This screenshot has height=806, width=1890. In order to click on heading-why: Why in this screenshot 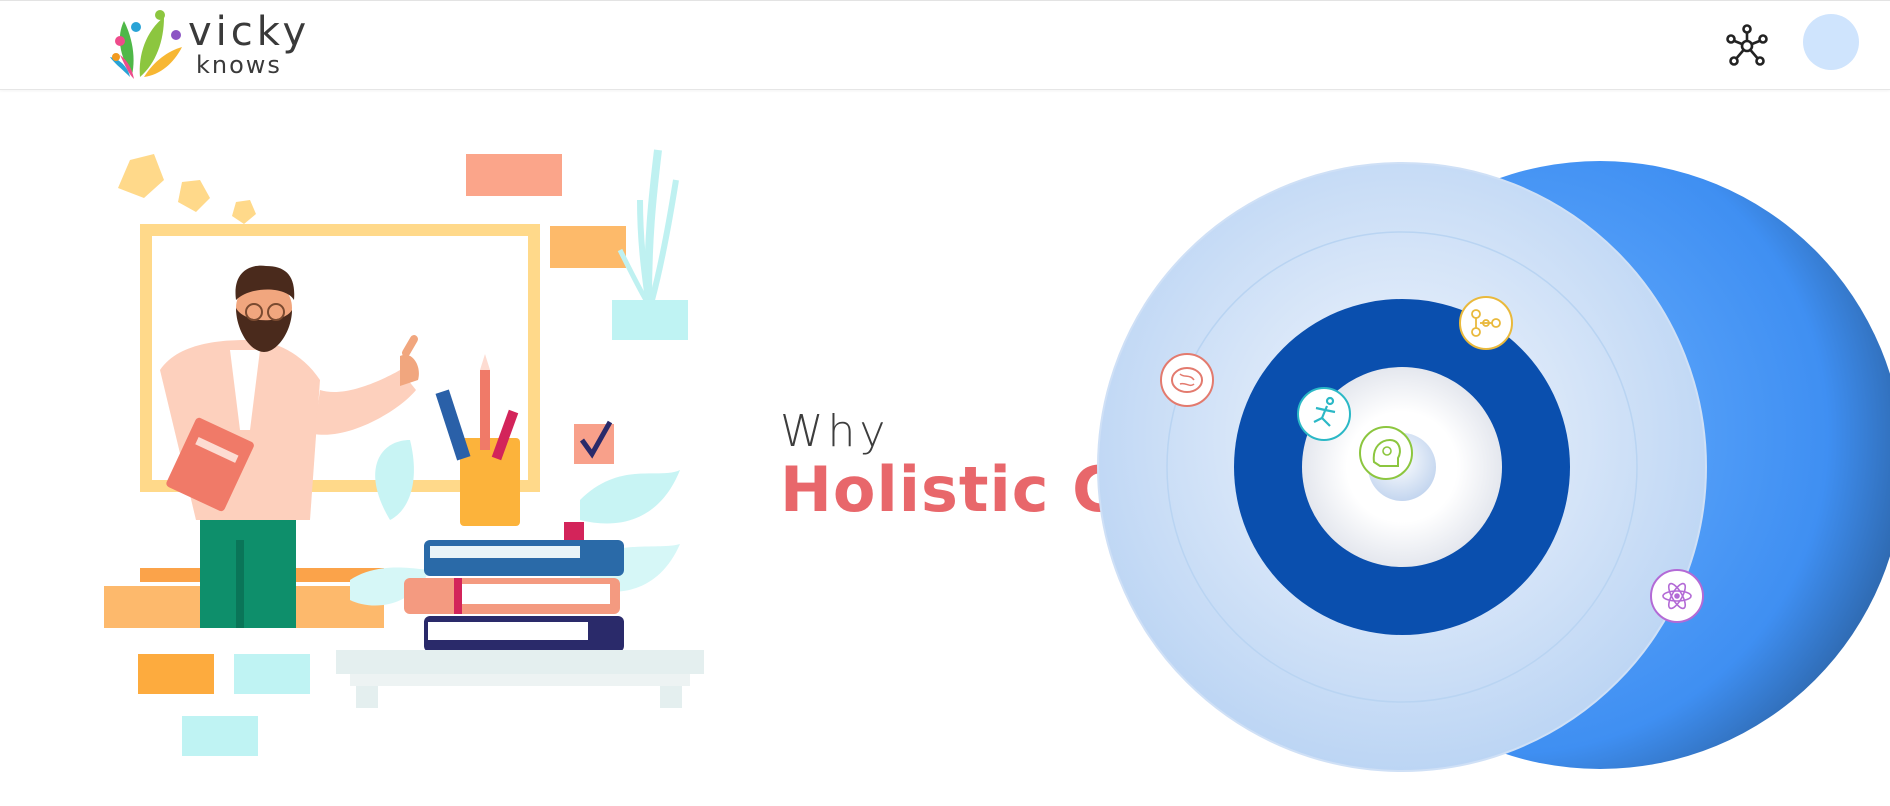, I will do `click(835, 431)`.